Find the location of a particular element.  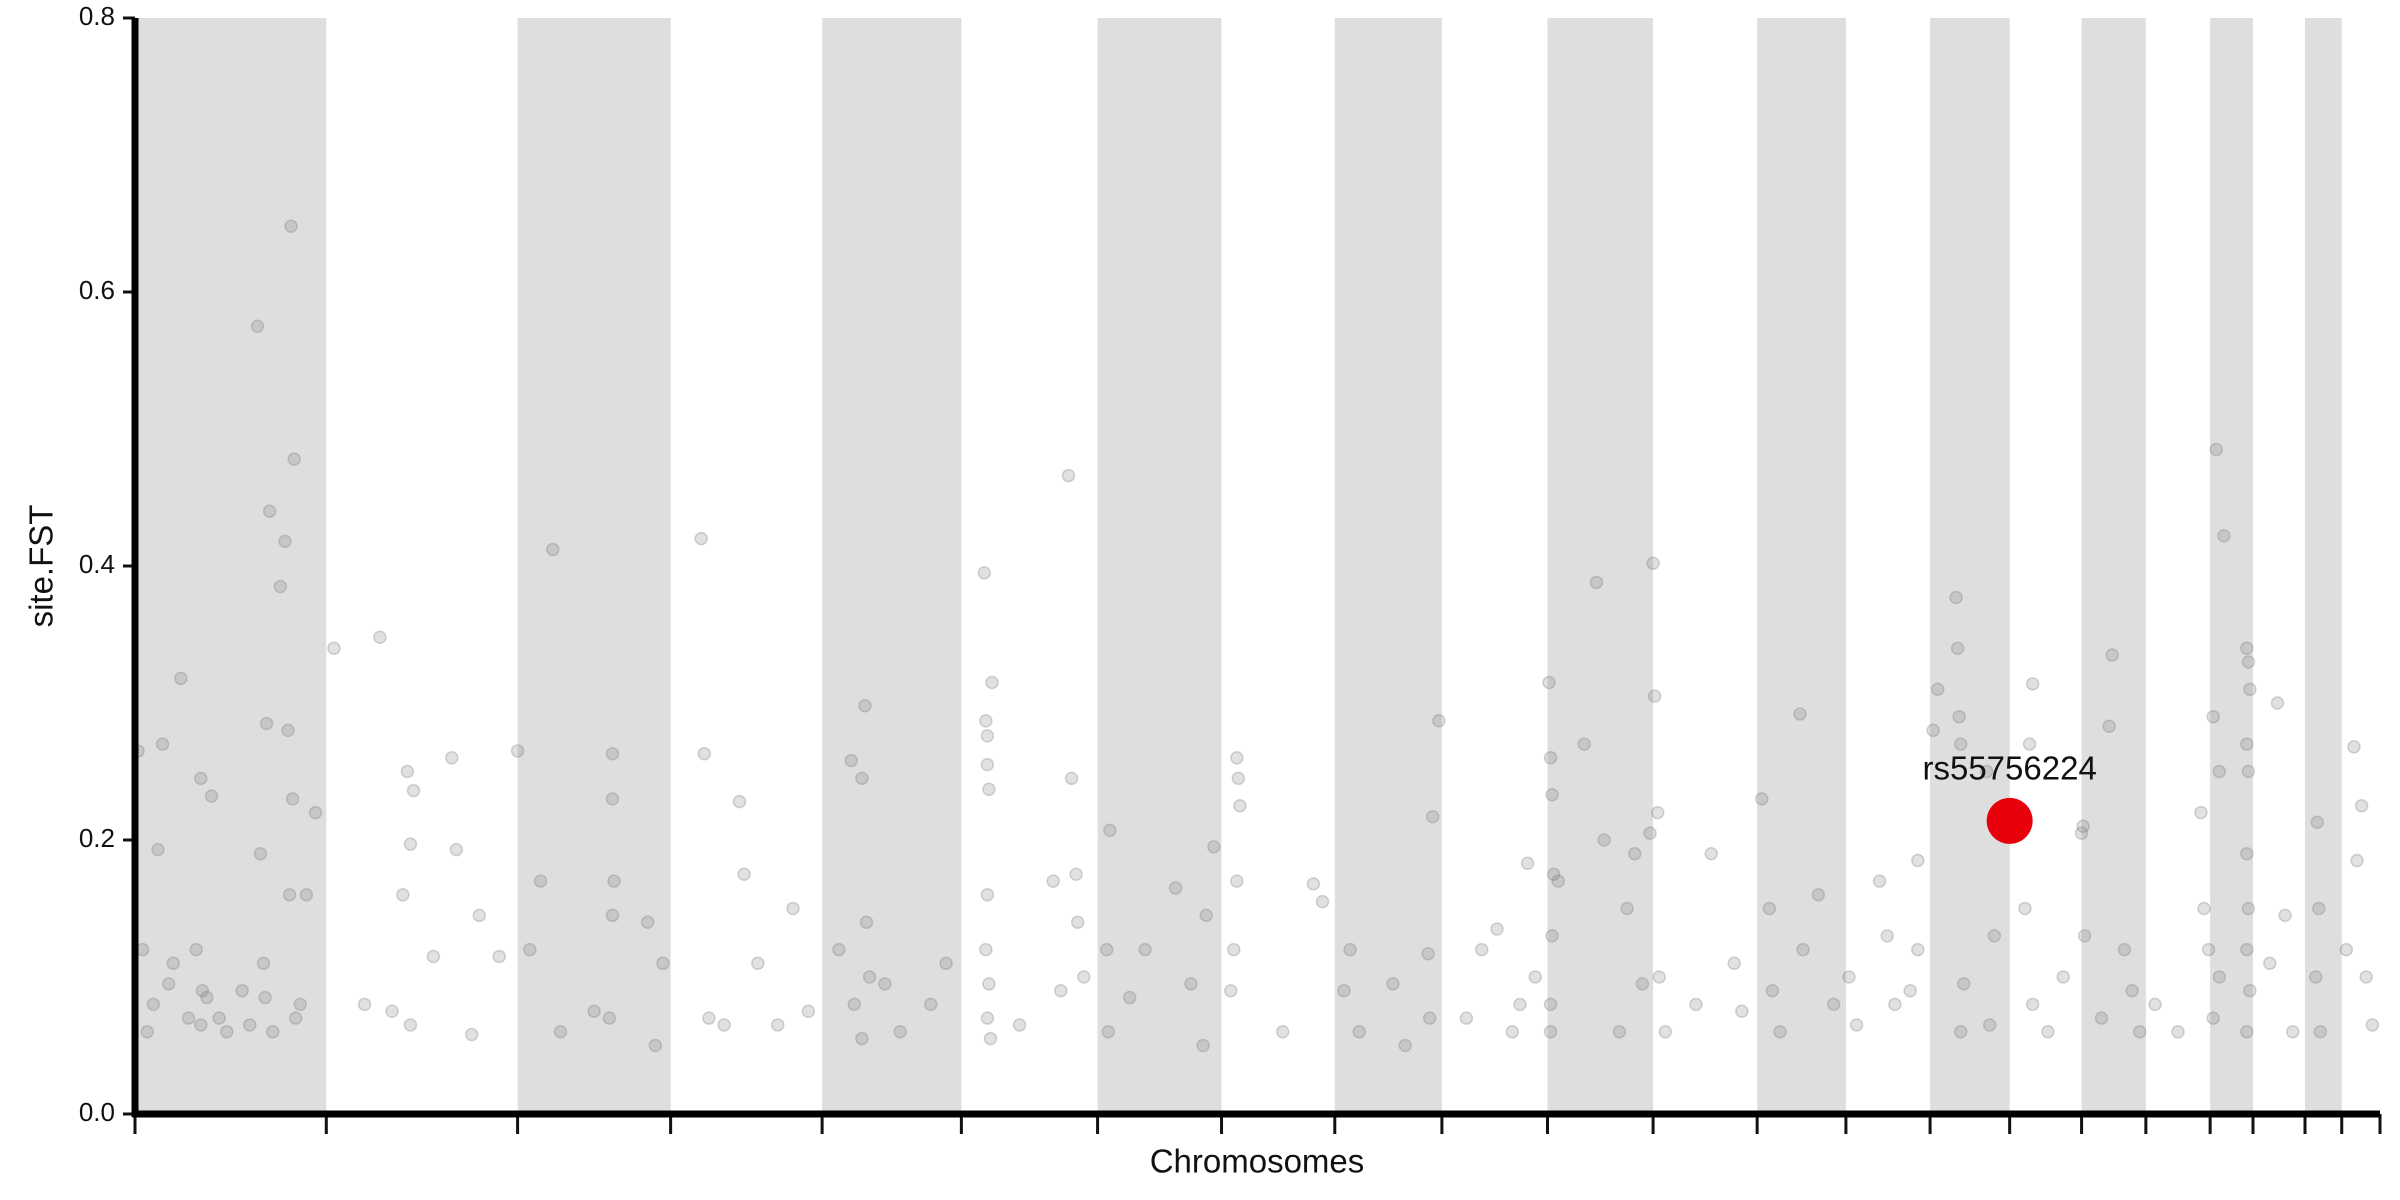

highlight-point is located at coordinates (2009, 820).